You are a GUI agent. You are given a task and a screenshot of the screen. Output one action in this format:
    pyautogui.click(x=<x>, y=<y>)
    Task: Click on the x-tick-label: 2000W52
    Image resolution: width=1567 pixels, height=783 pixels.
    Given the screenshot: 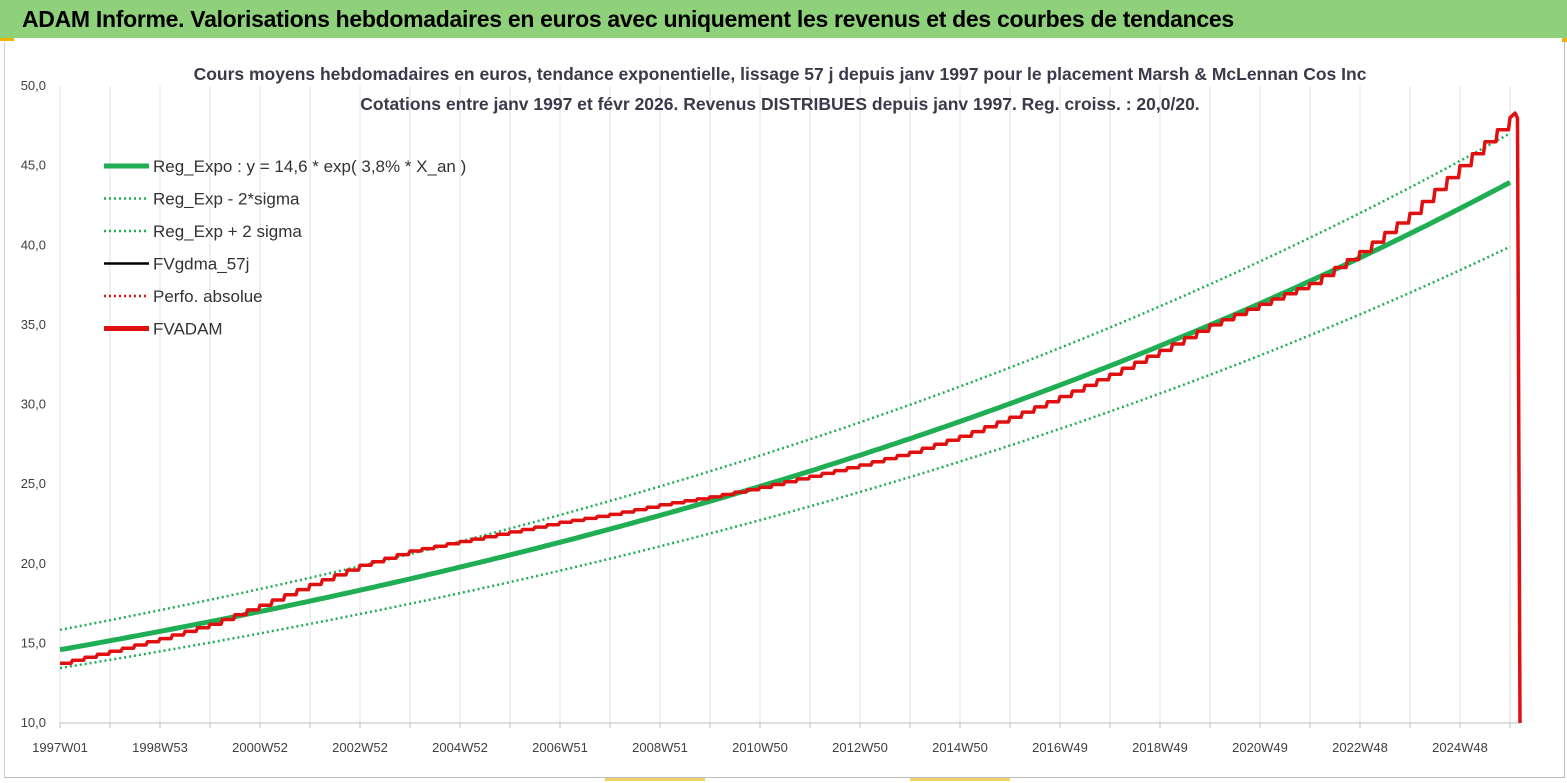 What is the action you would take?
    pyautogui.click(x=260, y=747)
    